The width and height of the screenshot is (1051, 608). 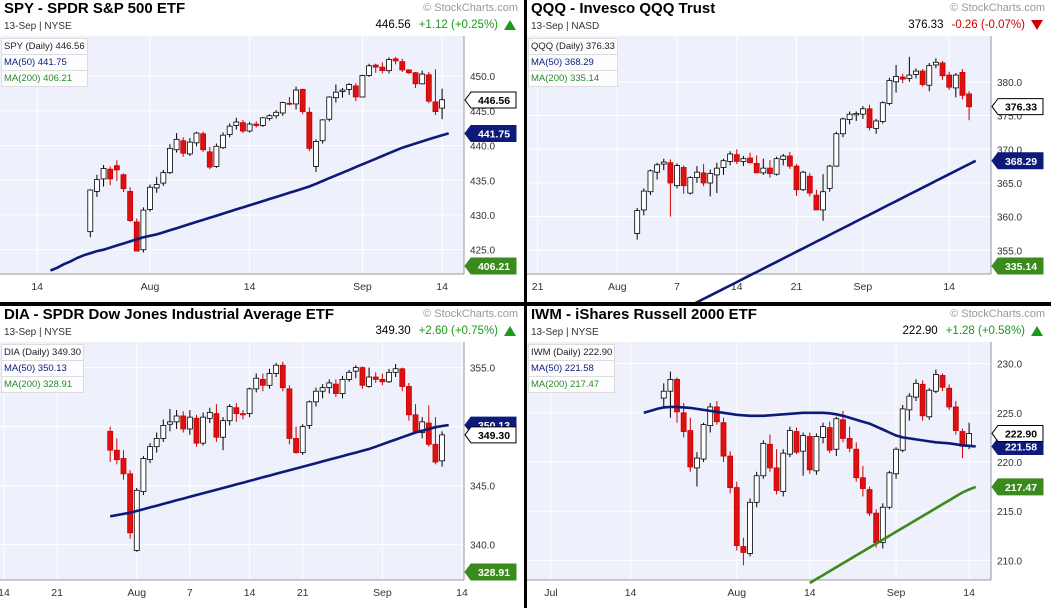 I want to click on ma50-line, so click(x=279, y=470).